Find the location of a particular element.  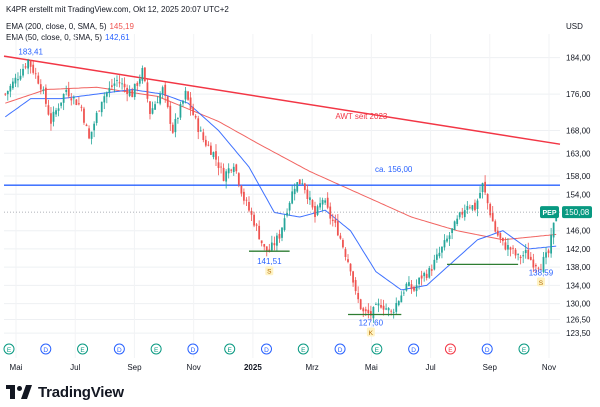

event-marker-letter: D is located at coordinates (193, 350).